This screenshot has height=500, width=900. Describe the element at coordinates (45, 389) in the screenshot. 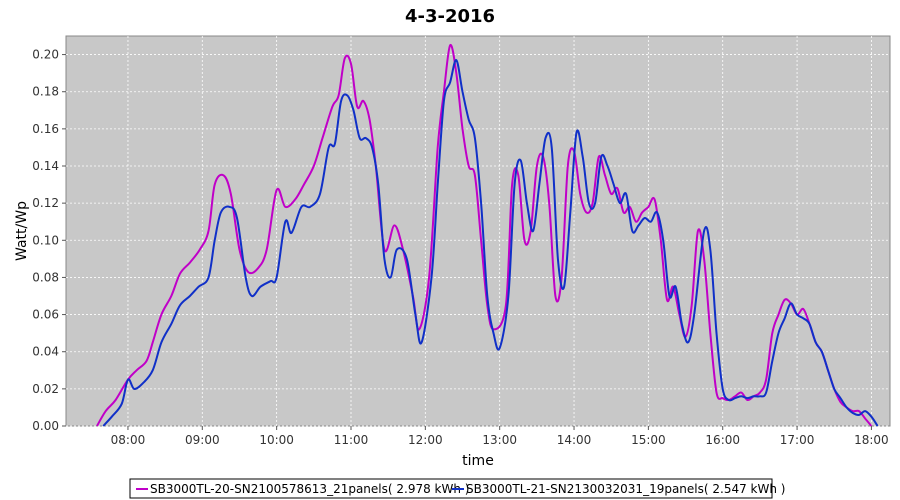

I see `y-tick-label: 0.02` at that location.